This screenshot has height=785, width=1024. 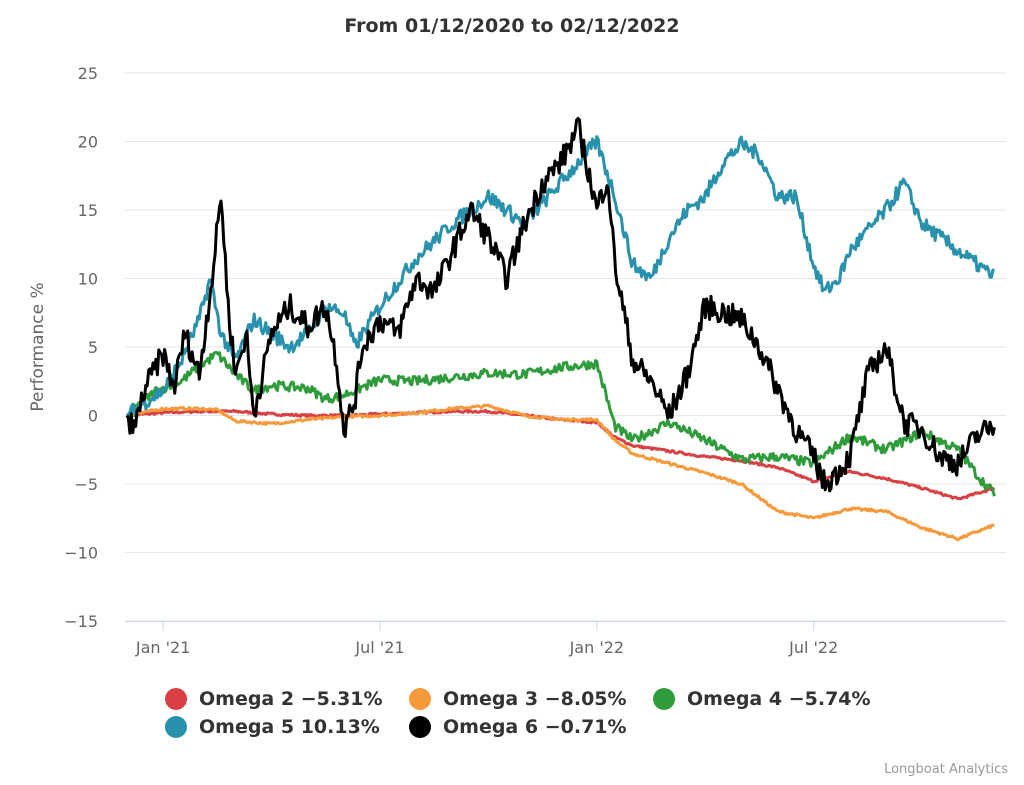 I want to click on y-tick-label: 20, so click(x=88, y=142).